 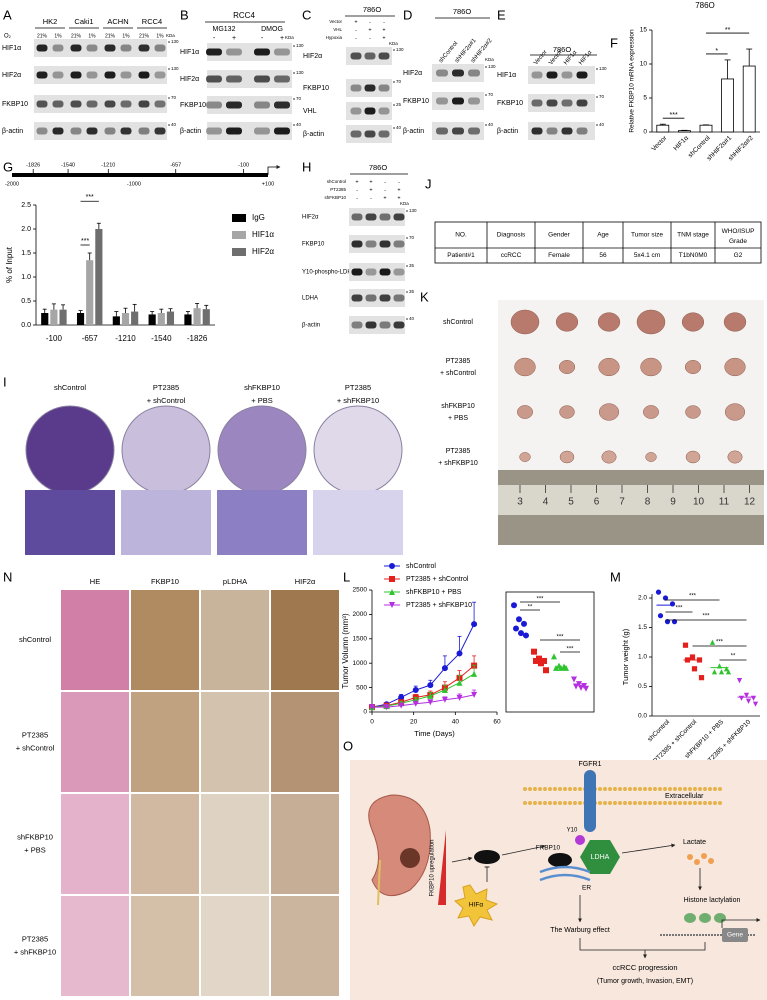 I want to click on row-label: FKBP10, so click(x=15, y=104).